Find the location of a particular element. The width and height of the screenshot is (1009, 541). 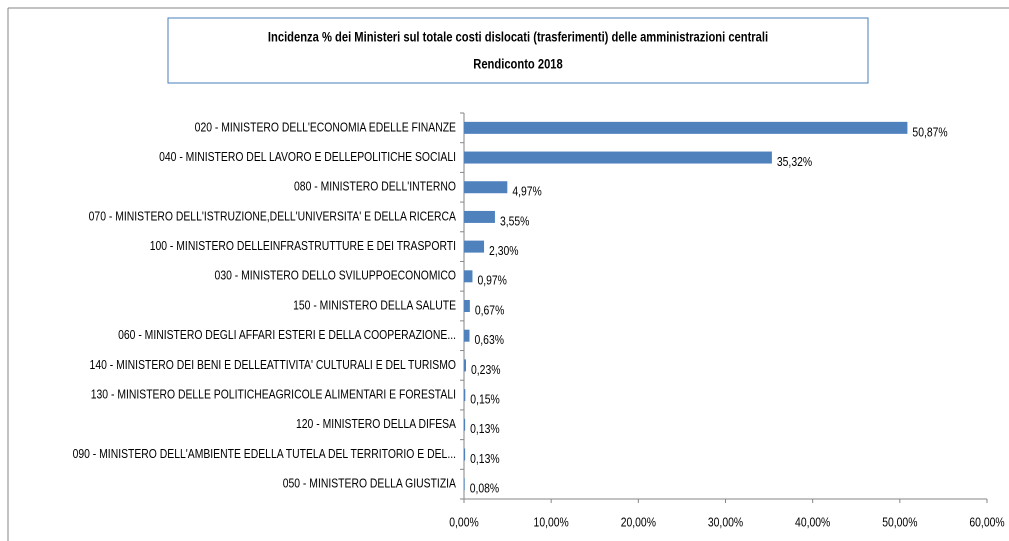

data-label: 0,63% is located at coordinates (489, 340).